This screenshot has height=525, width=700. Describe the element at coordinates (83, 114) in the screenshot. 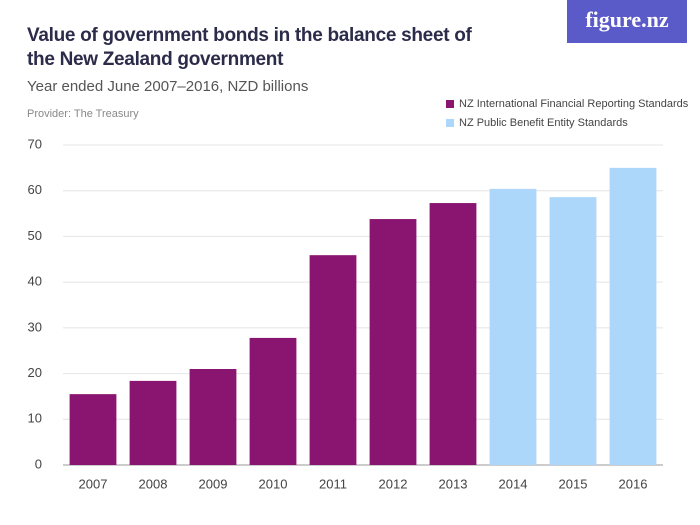

I see `provider: Provider: The Treasury` at that location.